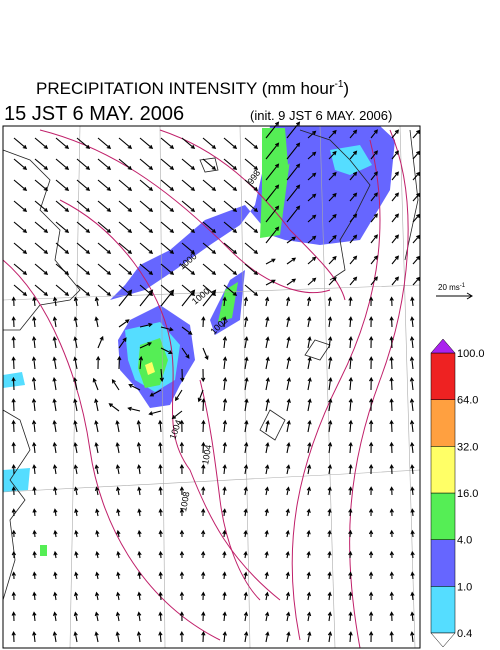  What do you see at coordinates (464, 634) in the screenshot?
I see `colorbar-label: 0.4` at bounding box center [464, 634].